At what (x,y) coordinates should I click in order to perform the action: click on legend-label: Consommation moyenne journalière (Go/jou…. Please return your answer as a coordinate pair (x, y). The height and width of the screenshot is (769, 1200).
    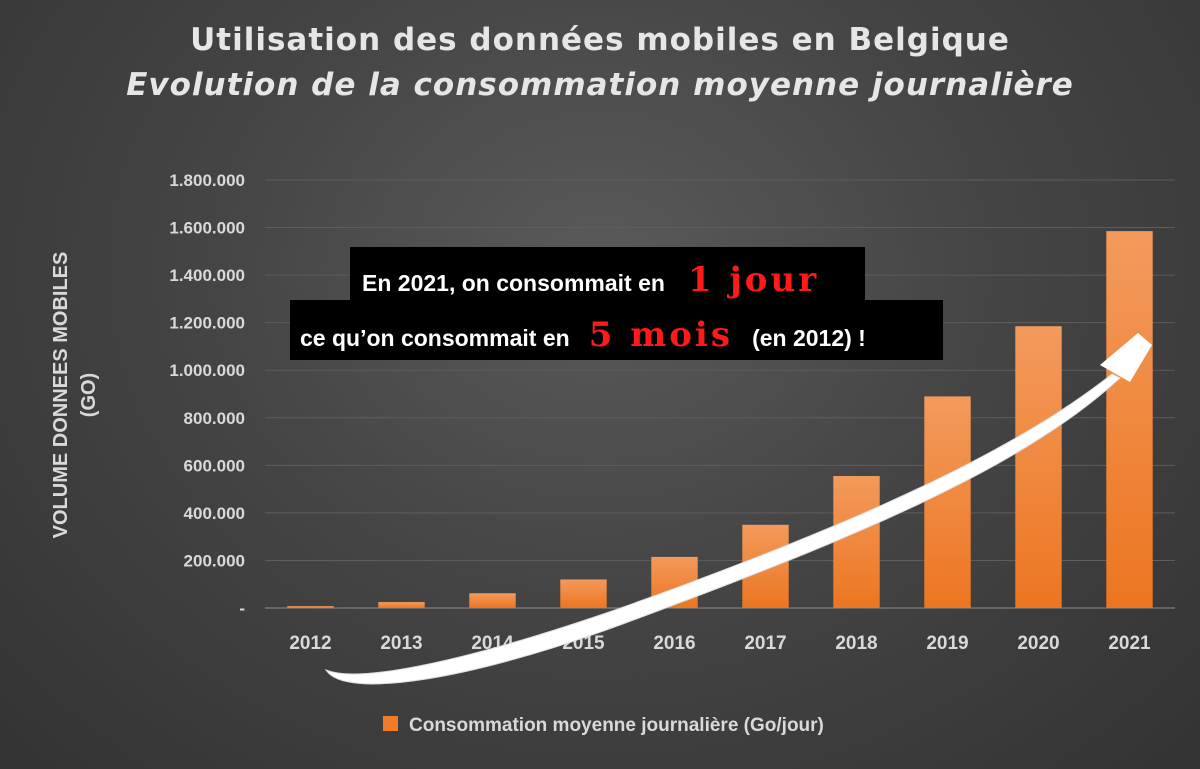
    Looking at the image, I should click on (616, 725).